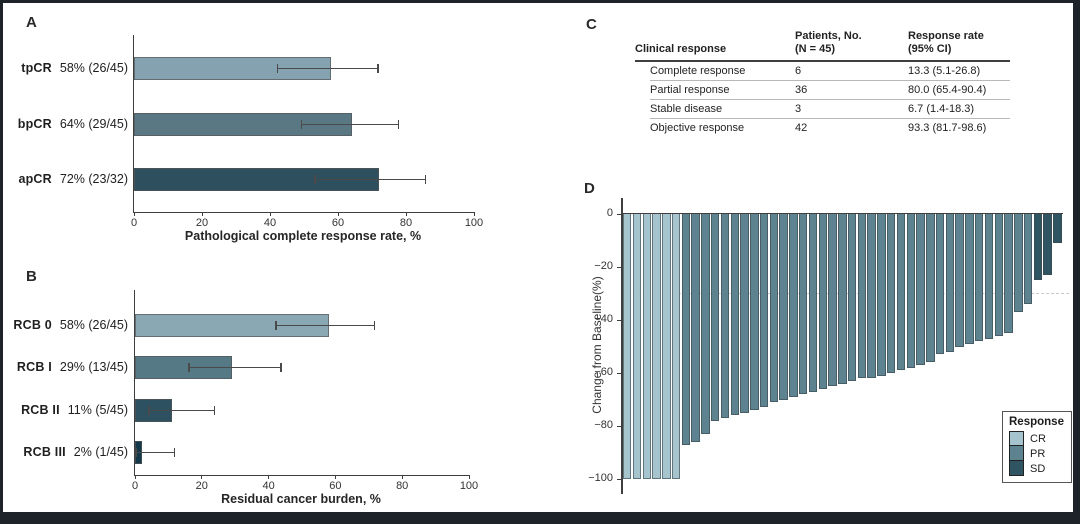 The image size is (1080, 524). Describe the element at coordinates (307, 132) in the screenshot. I see `panel-a-plot: 0 20 40 60 80 100` at that location.